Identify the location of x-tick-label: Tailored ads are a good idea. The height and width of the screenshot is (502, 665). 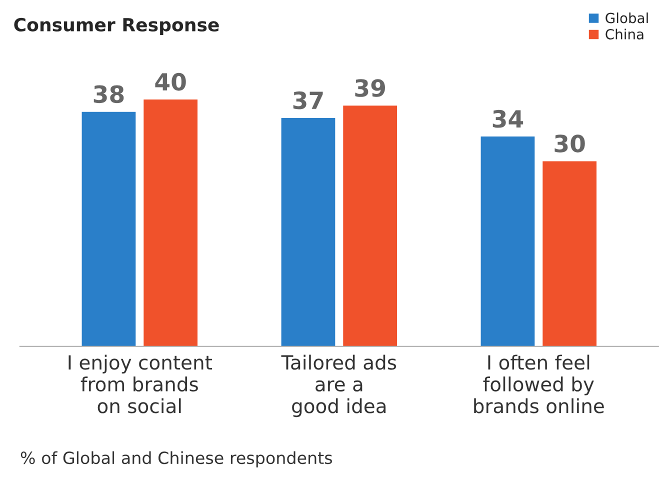
(338, 386).